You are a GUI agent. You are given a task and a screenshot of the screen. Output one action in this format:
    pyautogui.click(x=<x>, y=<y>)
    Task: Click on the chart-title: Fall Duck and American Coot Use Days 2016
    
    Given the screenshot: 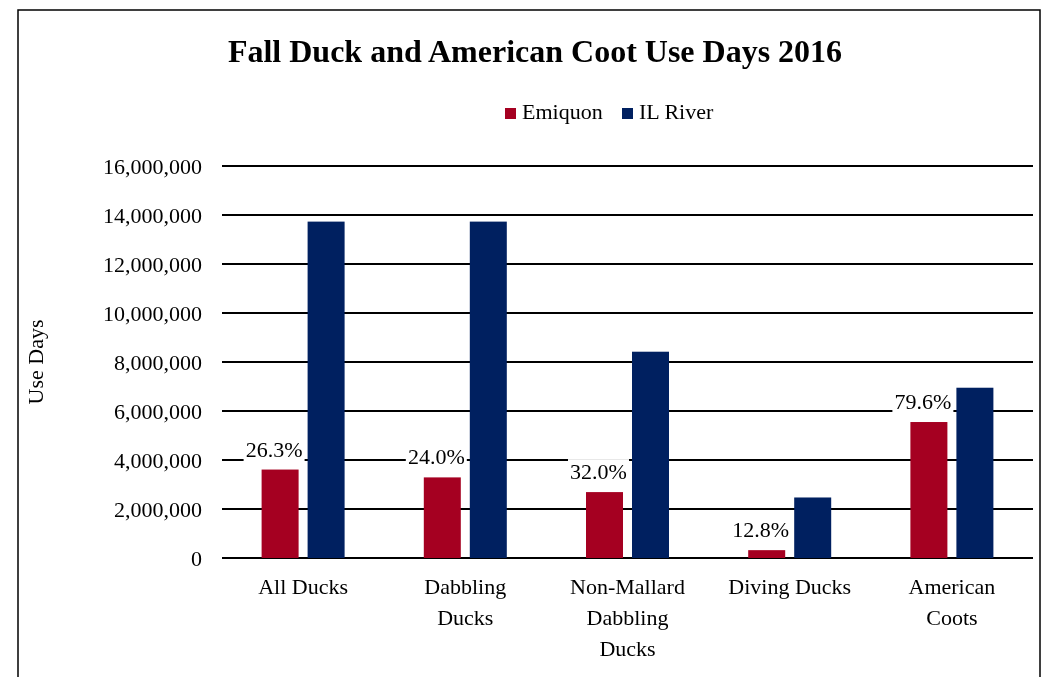 What is the action you would take?
    pyautogui.click(x=535, y=51)
    